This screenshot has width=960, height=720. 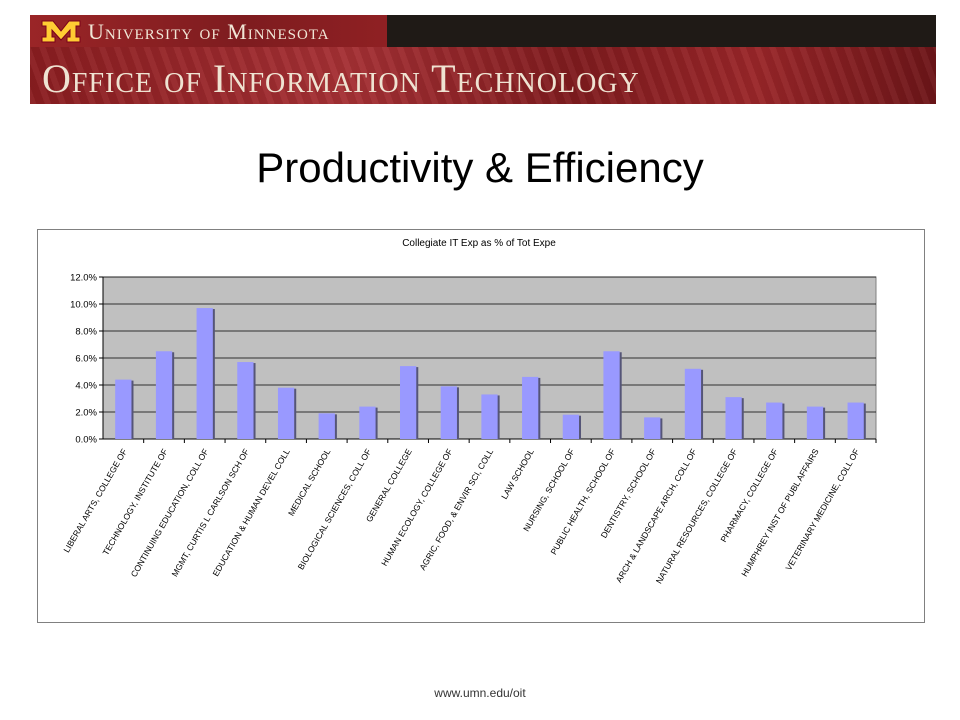 I want to click on category-label: HUMPHREY INST OF PUBL AFFAIRS, so click(x=780, y=513).